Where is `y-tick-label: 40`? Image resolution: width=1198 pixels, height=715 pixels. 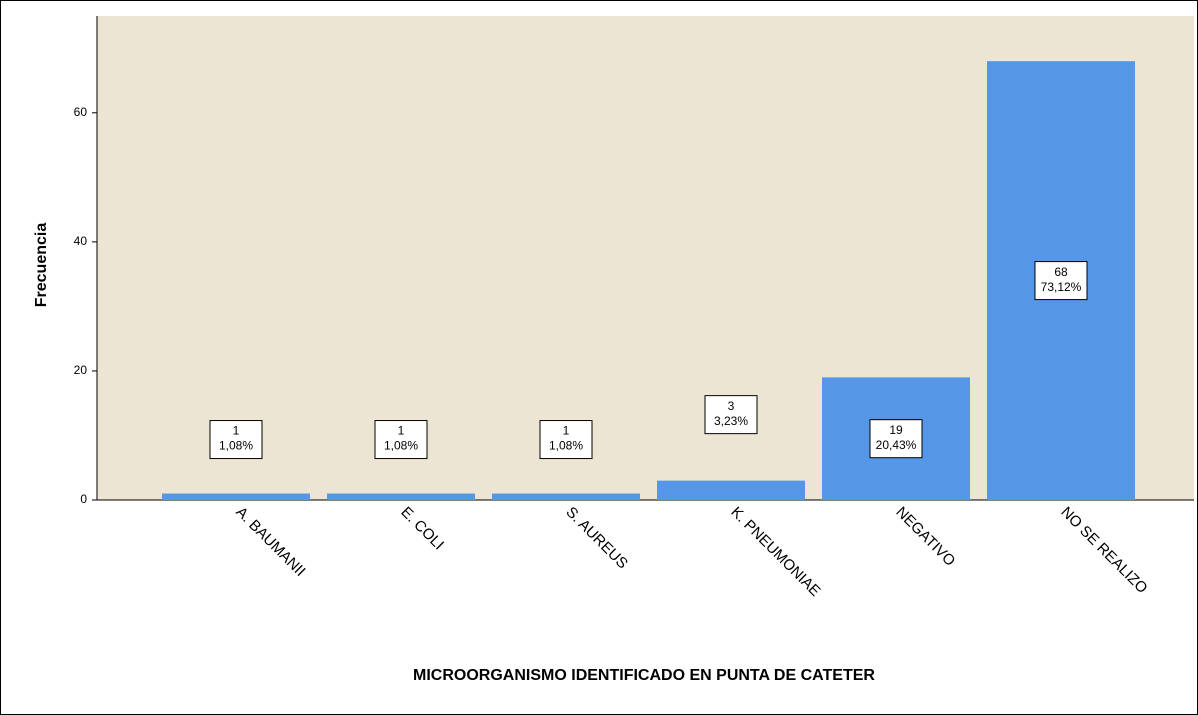
y-tick-label: 40 is located at coordinates (81, 241).